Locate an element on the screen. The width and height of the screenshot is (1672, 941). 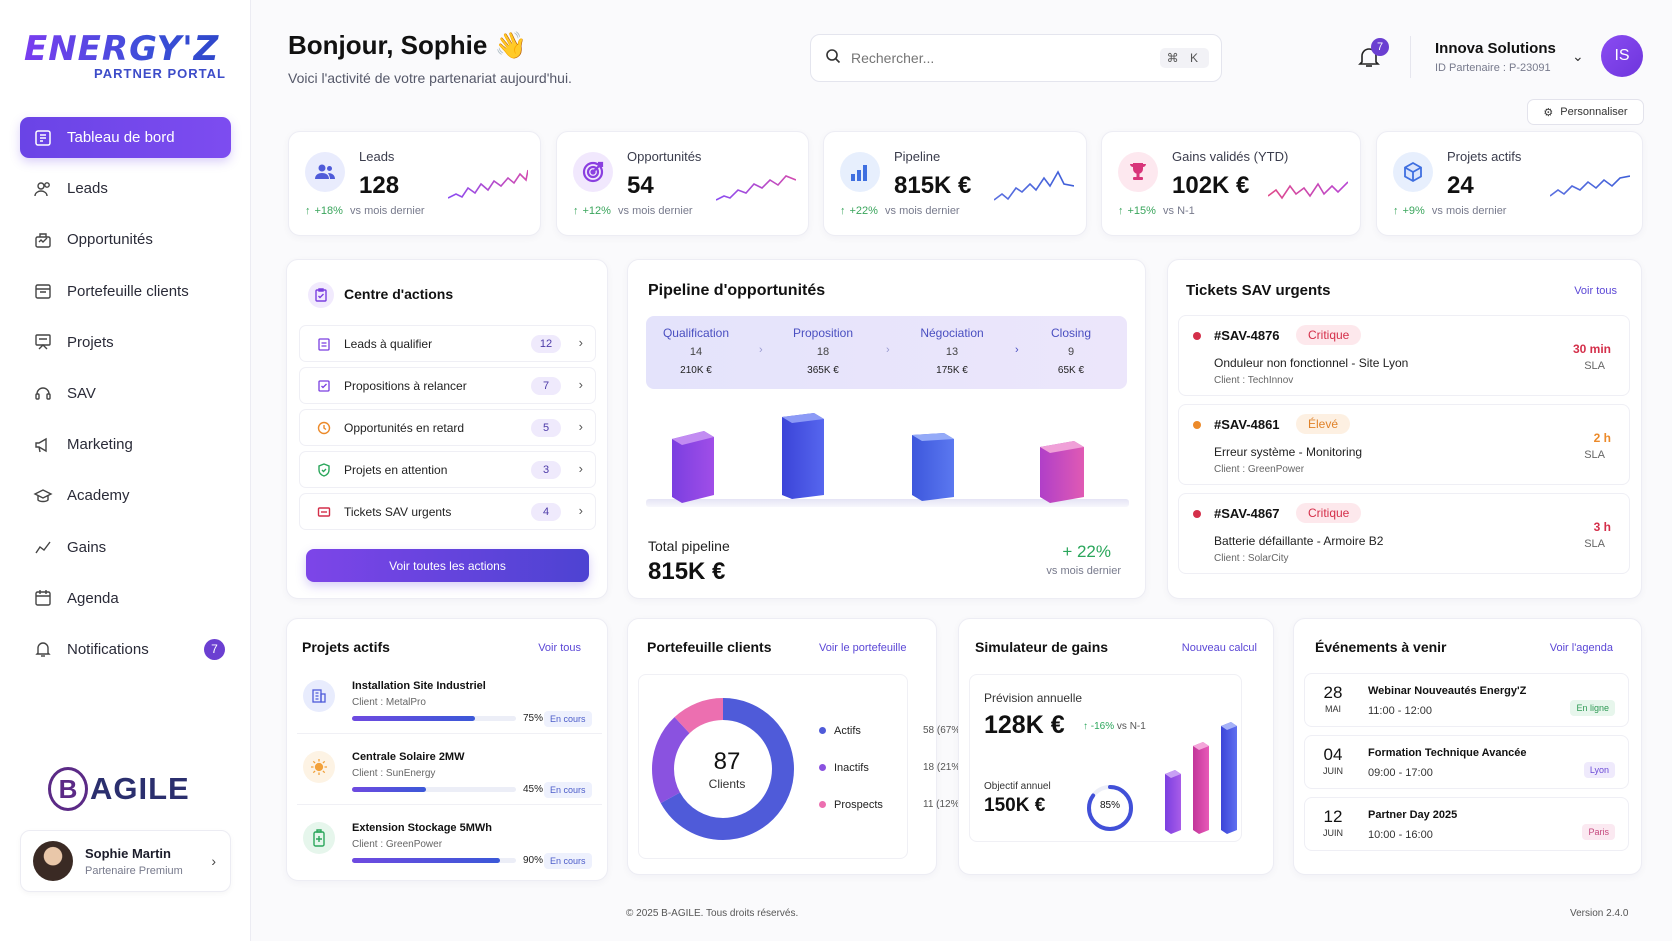
goal-progress-ring is located at coordinates (1110, 808).